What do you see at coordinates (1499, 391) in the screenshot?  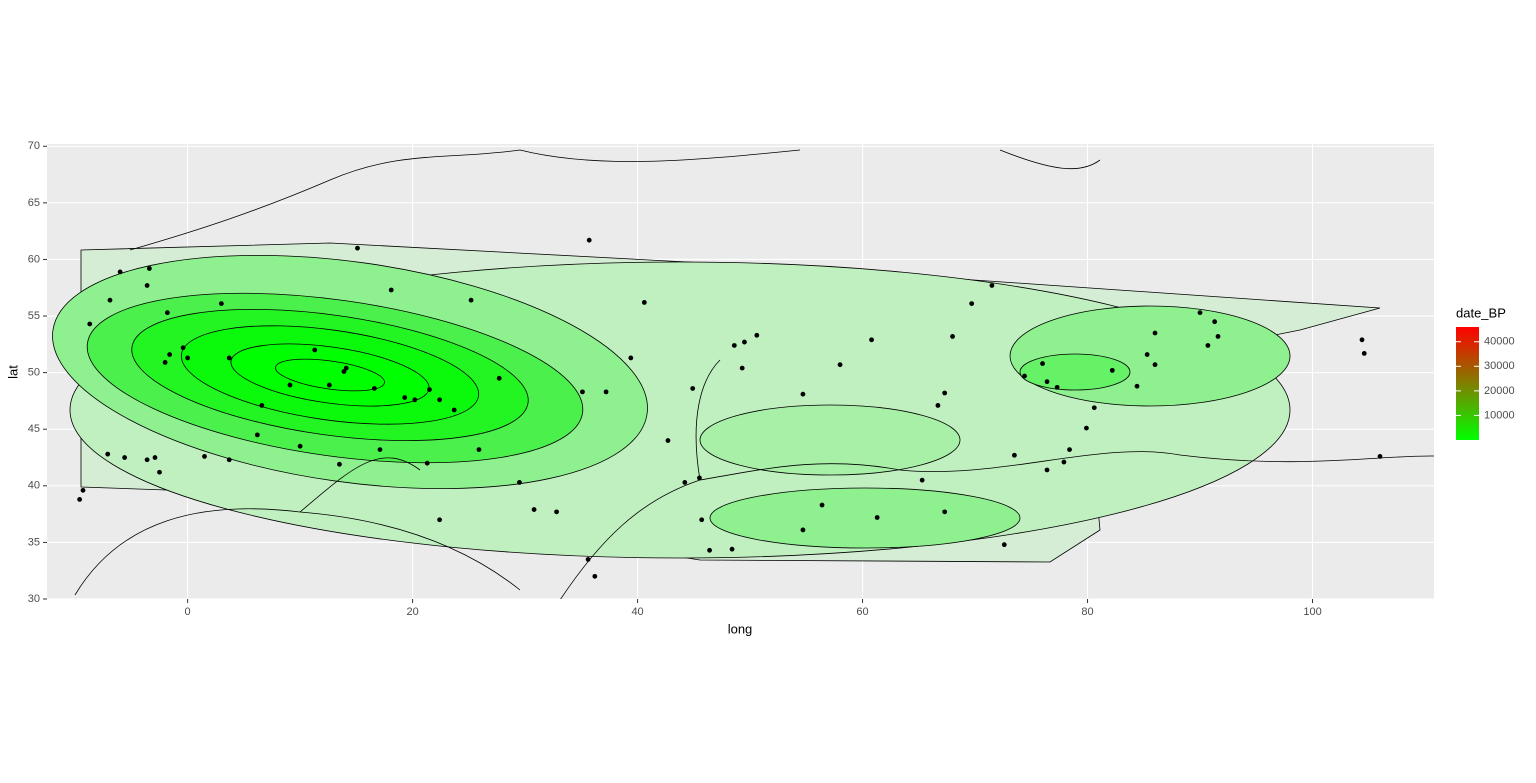 I see `colorbar-tick-label: 20000` at bounding box center [1499, 391].